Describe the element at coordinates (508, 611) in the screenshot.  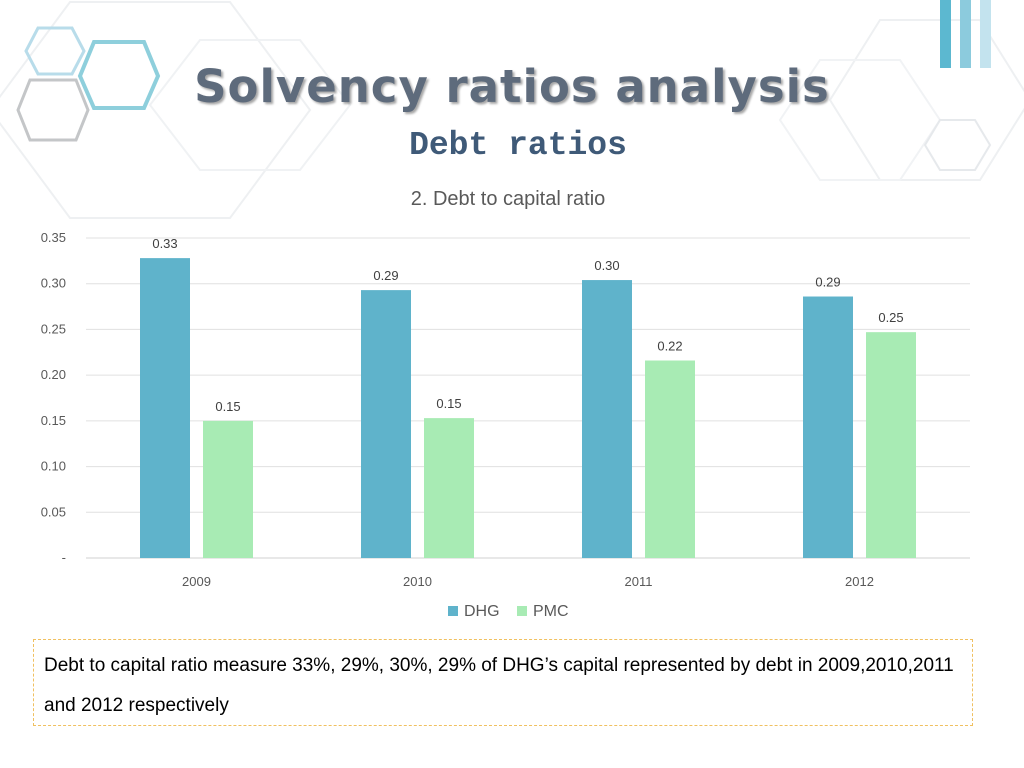
I see `legend: DHG PMC` at that location.